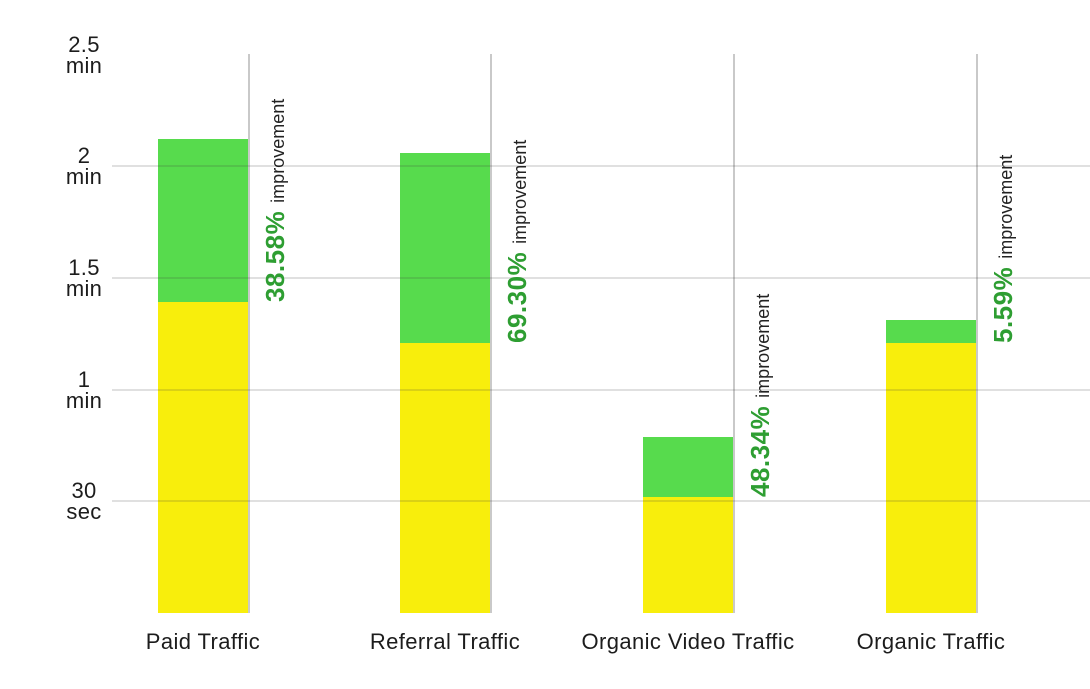 The width and height of the screenshot is (1090, 689). I want to click on improvement-percentage: 69.30%, so click(517, 297).